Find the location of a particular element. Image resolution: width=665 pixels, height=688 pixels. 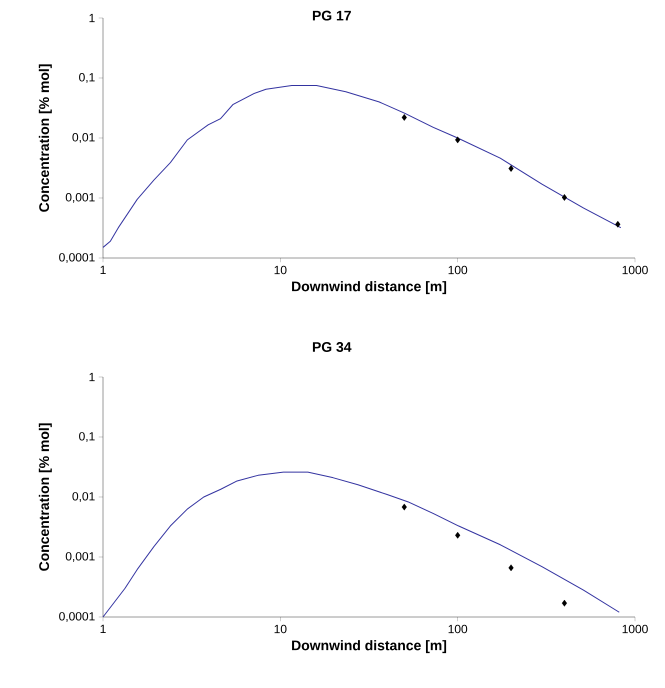

chart-title: PG 17 is located at coordinates (331, 15).